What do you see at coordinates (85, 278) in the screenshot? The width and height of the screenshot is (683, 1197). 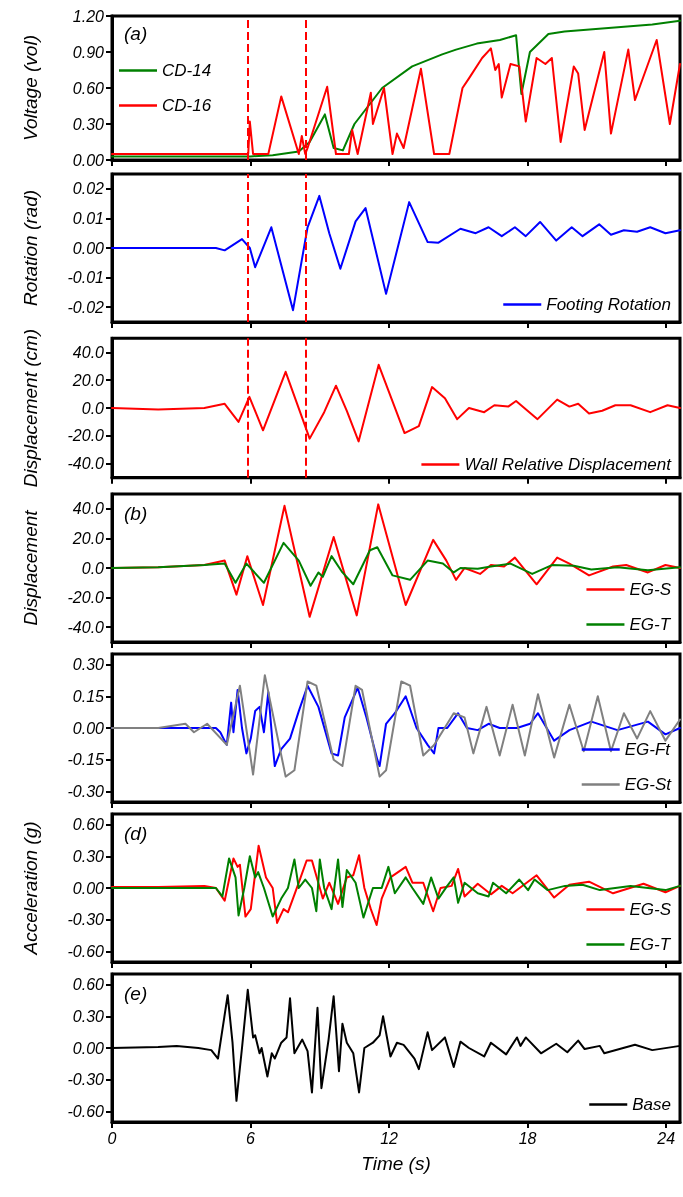 I see `y-tick-label: -0.01` at bounding box center [85, 278].